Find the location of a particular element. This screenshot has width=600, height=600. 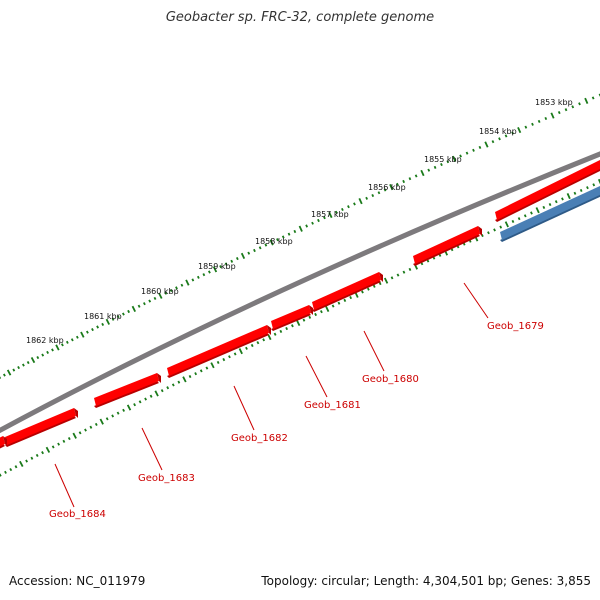

map-title: Geobacter sp. FRC-32, complete genome is located at coordinates (300, 17).